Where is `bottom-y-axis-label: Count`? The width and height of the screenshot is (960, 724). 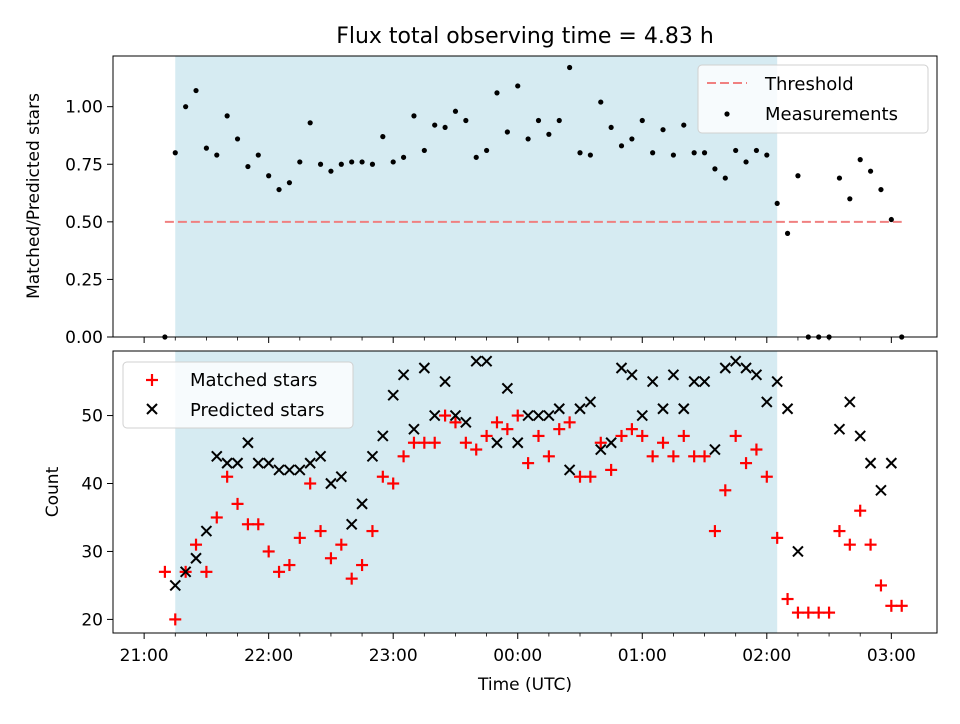
bottom-y-axis-label: Count is located at coordinates (53, 491).